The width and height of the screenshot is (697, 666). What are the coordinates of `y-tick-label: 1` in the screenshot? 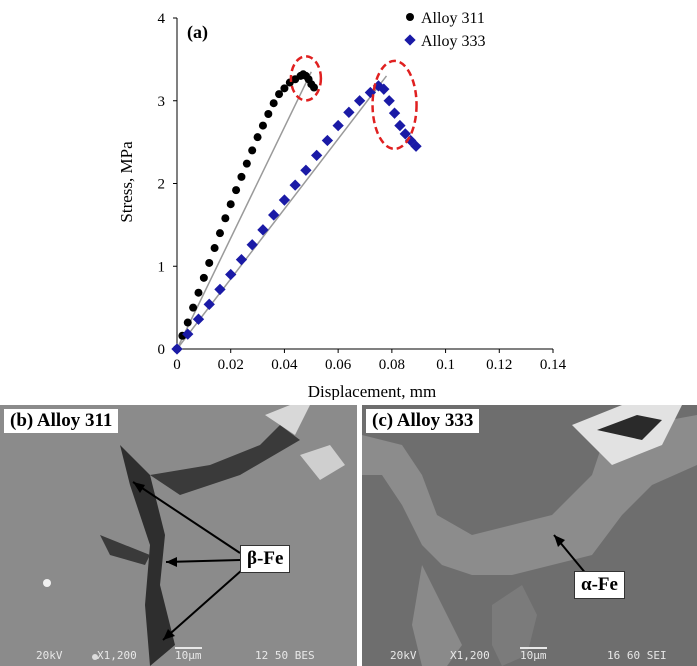 It's located at (162, 267).